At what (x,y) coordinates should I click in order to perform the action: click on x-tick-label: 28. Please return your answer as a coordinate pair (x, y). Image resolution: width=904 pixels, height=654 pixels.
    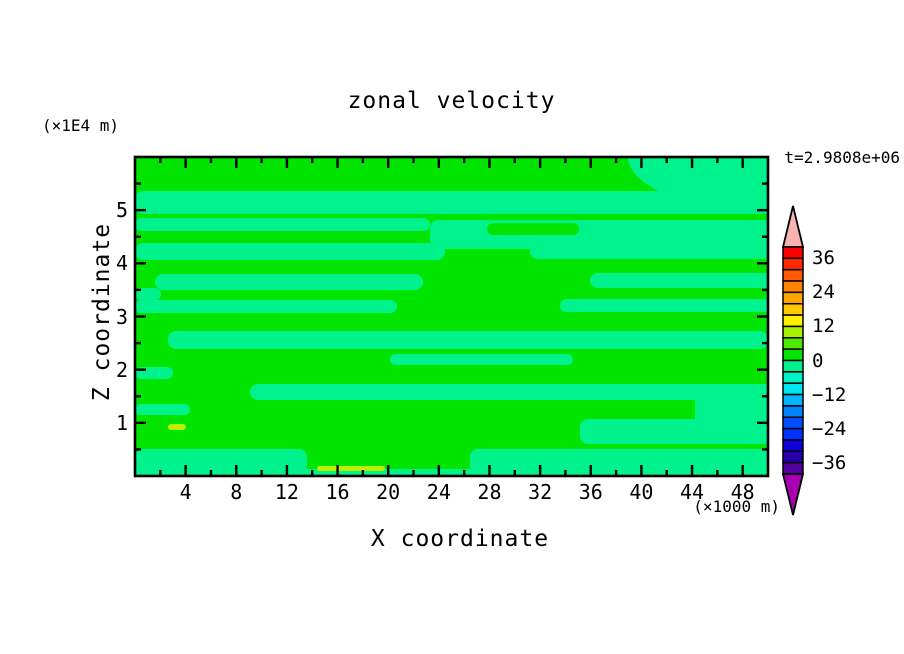
    Looking at the image, I should click on (489, 492).